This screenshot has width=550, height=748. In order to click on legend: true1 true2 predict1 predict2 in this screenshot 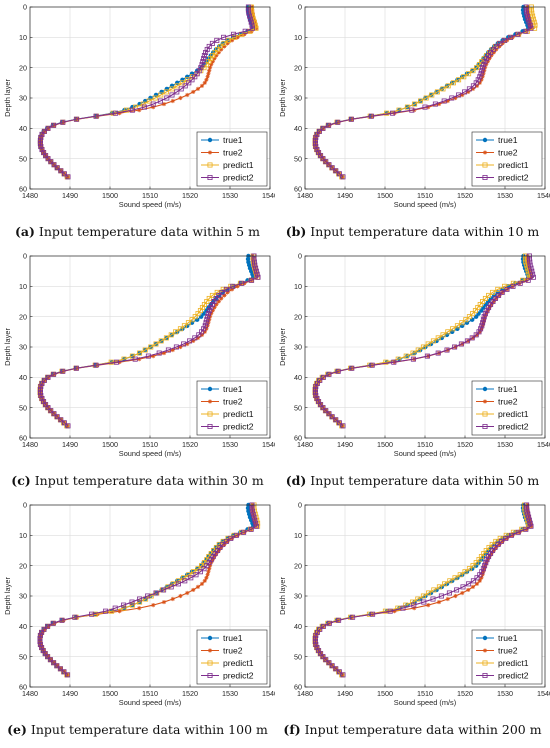, I will do `click(507, 159)`.